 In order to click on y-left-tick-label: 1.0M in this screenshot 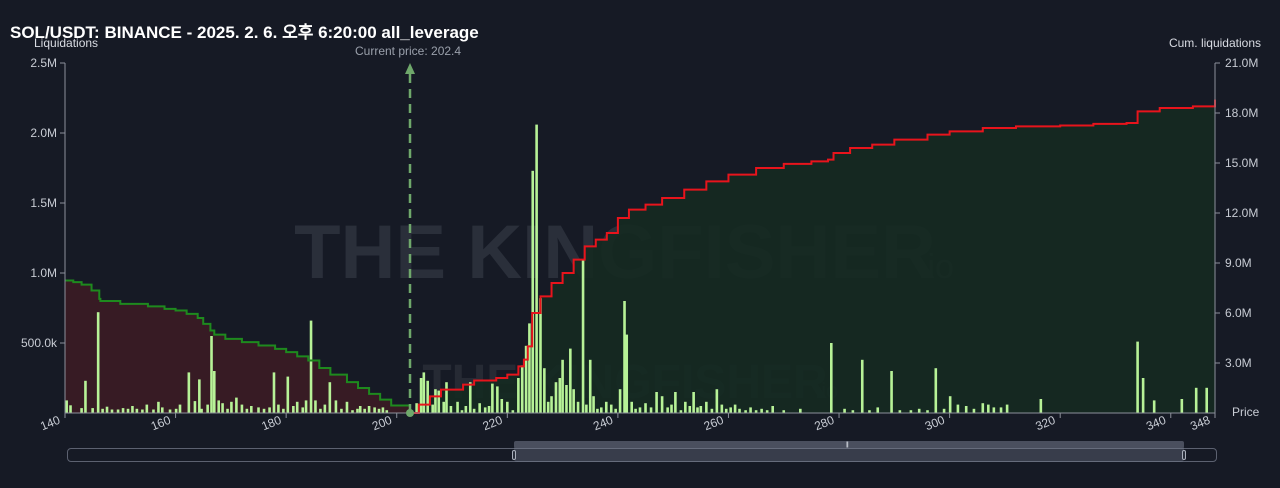, I will do `click(43, 273)`.